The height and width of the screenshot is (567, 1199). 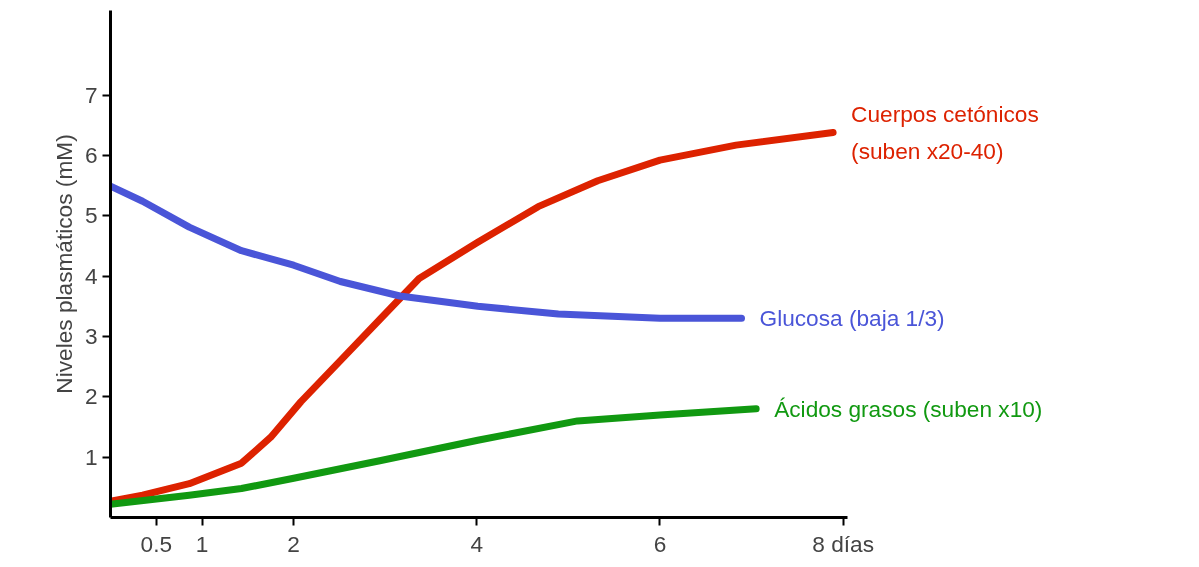 What do you see at coordinates (91, 215) in the screenshot?
I see `y-tick-label: 5` at bounding box center [91, 215].